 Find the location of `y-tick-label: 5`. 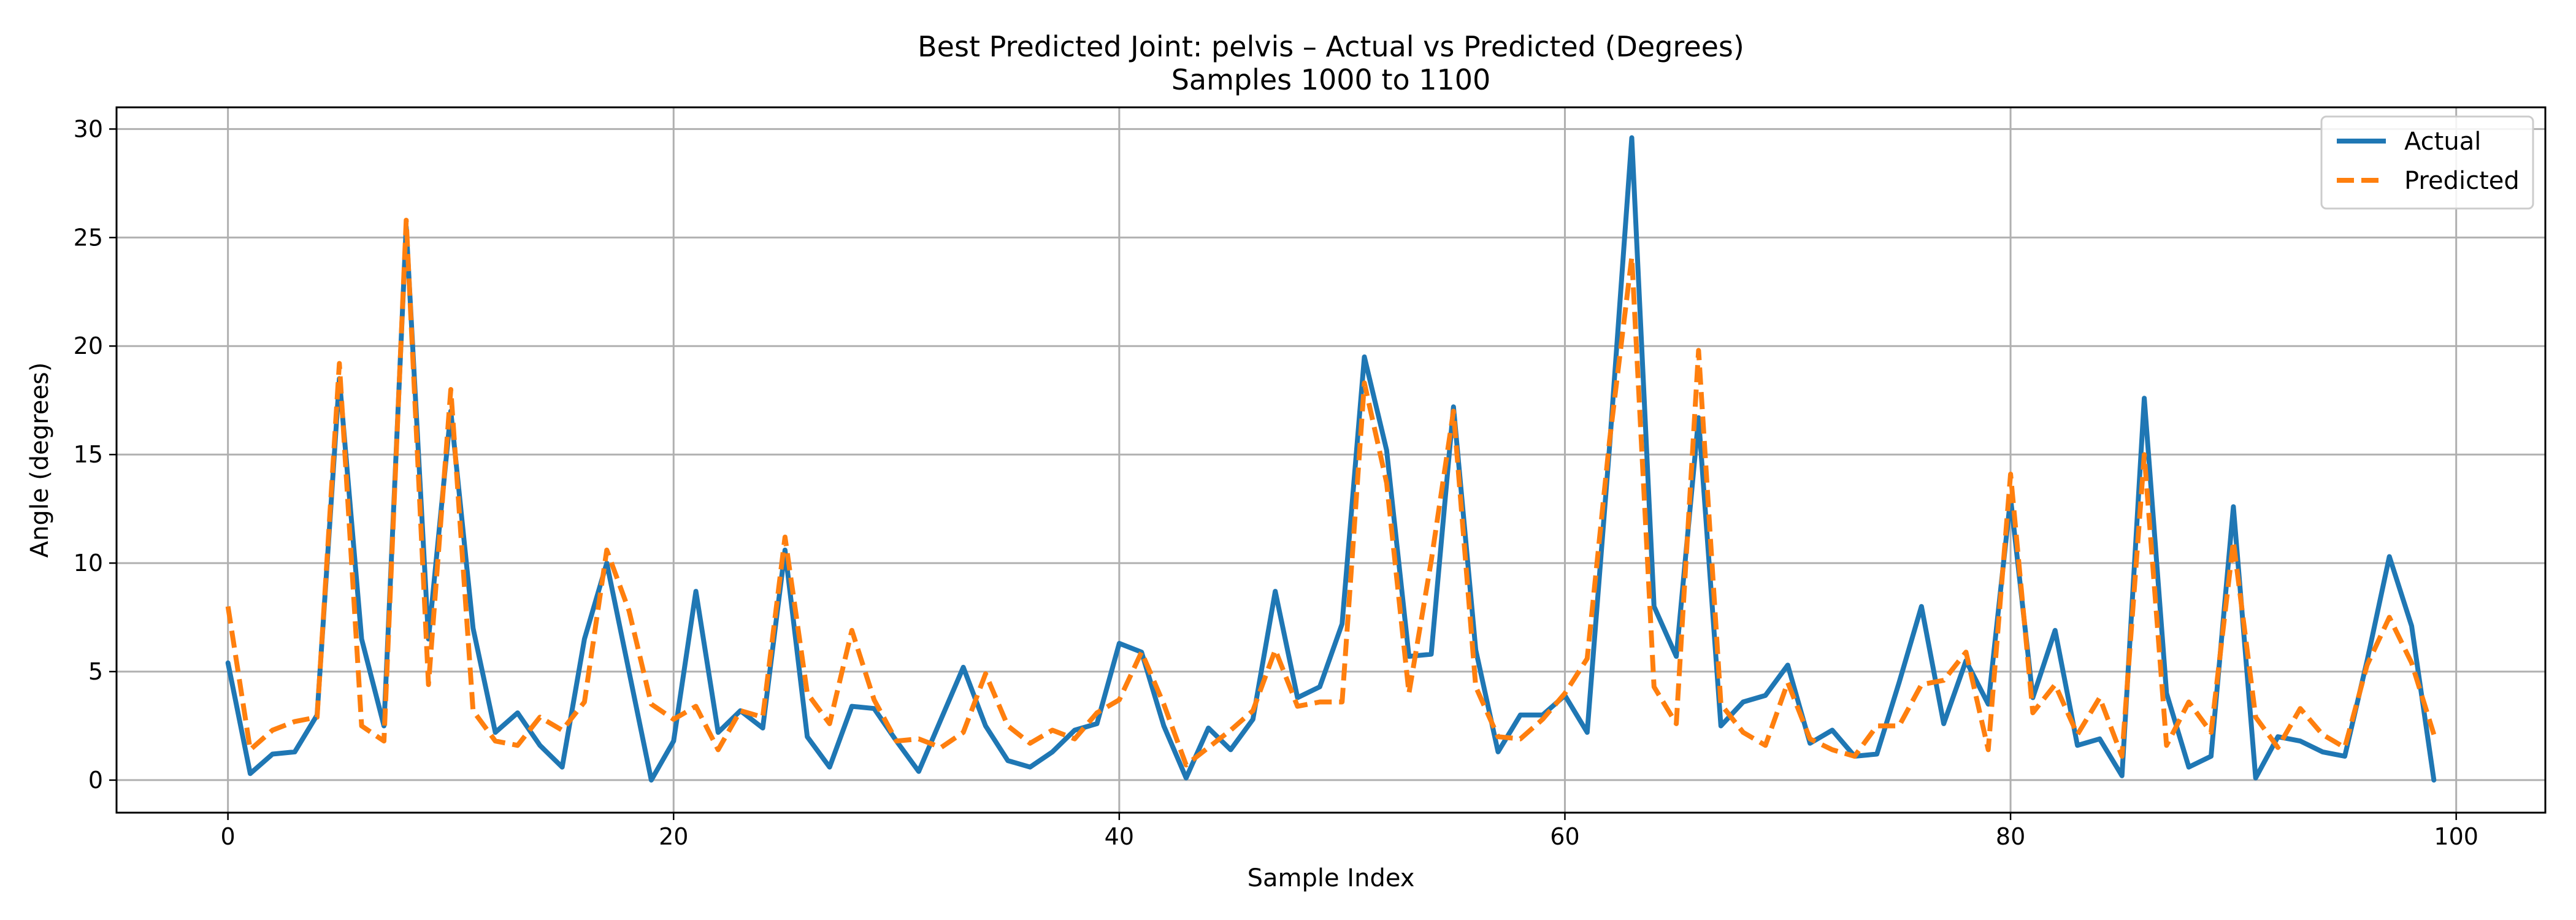

y-tick-label: 5 is located at coordinates (95, 671).